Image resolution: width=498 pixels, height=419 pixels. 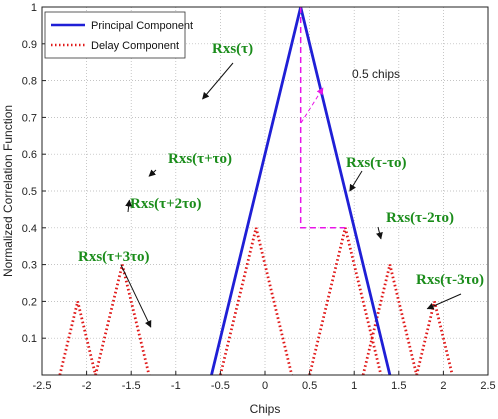 What do you see at coordinates (29, 266) in the screenshot?
I see `y-tick-label: 0.3` at bounding box center [29, 266].